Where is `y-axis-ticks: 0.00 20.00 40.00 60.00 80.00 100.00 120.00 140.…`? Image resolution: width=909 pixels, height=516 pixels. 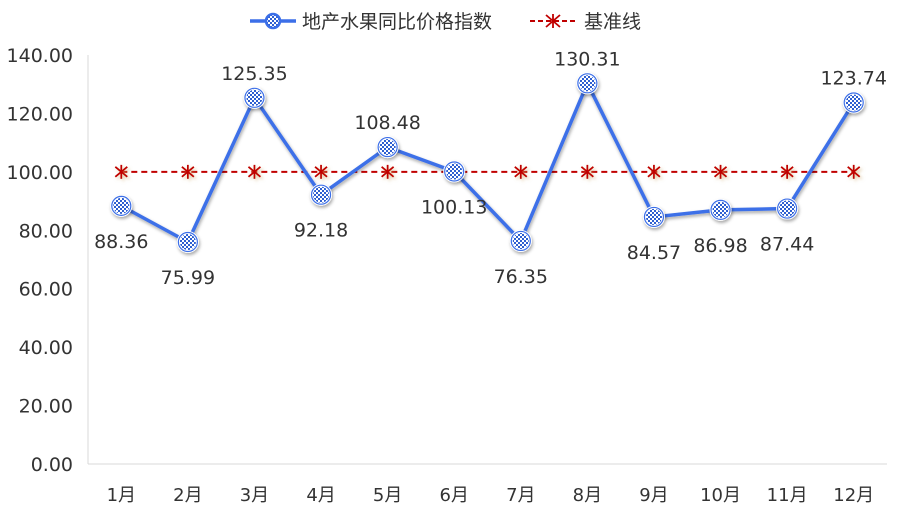 y-axis-ticks: 0.00 20.00 40.00 60.00 80.00 100.00 120.00 140.… is located at coordinates (40, 260).